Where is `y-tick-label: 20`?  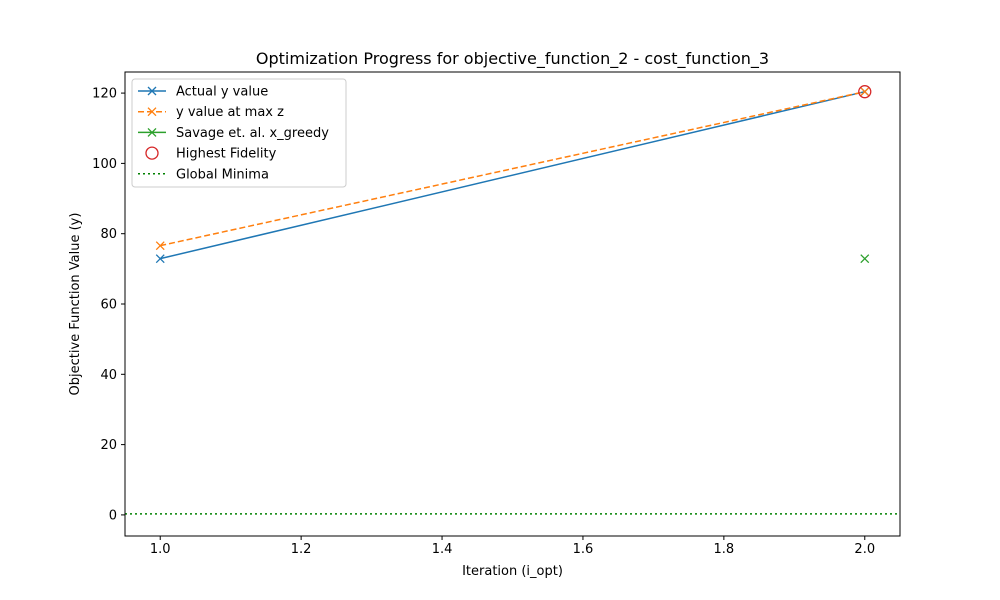 y-tick-label: 20 is located at coordinates (108, 445).